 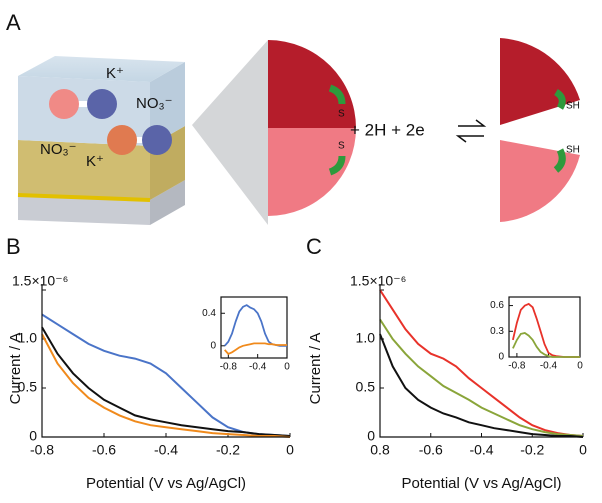 What do you see at coordinates (209, 313) in the screenshot?
I see `y-tick-label: 0.4` at bounding box center [209, 313].